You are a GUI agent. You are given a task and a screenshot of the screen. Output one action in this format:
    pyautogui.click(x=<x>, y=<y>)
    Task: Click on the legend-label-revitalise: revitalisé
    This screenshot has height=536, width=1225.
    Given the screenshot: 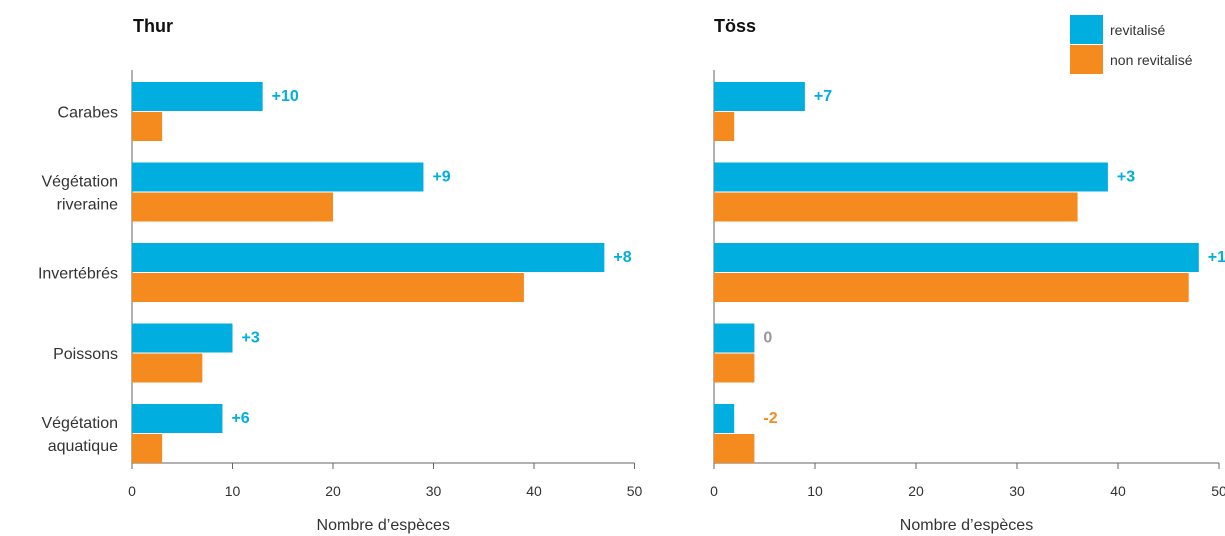 What is the action you would take?
    pyautogui.click(x=1137, y=30)
    